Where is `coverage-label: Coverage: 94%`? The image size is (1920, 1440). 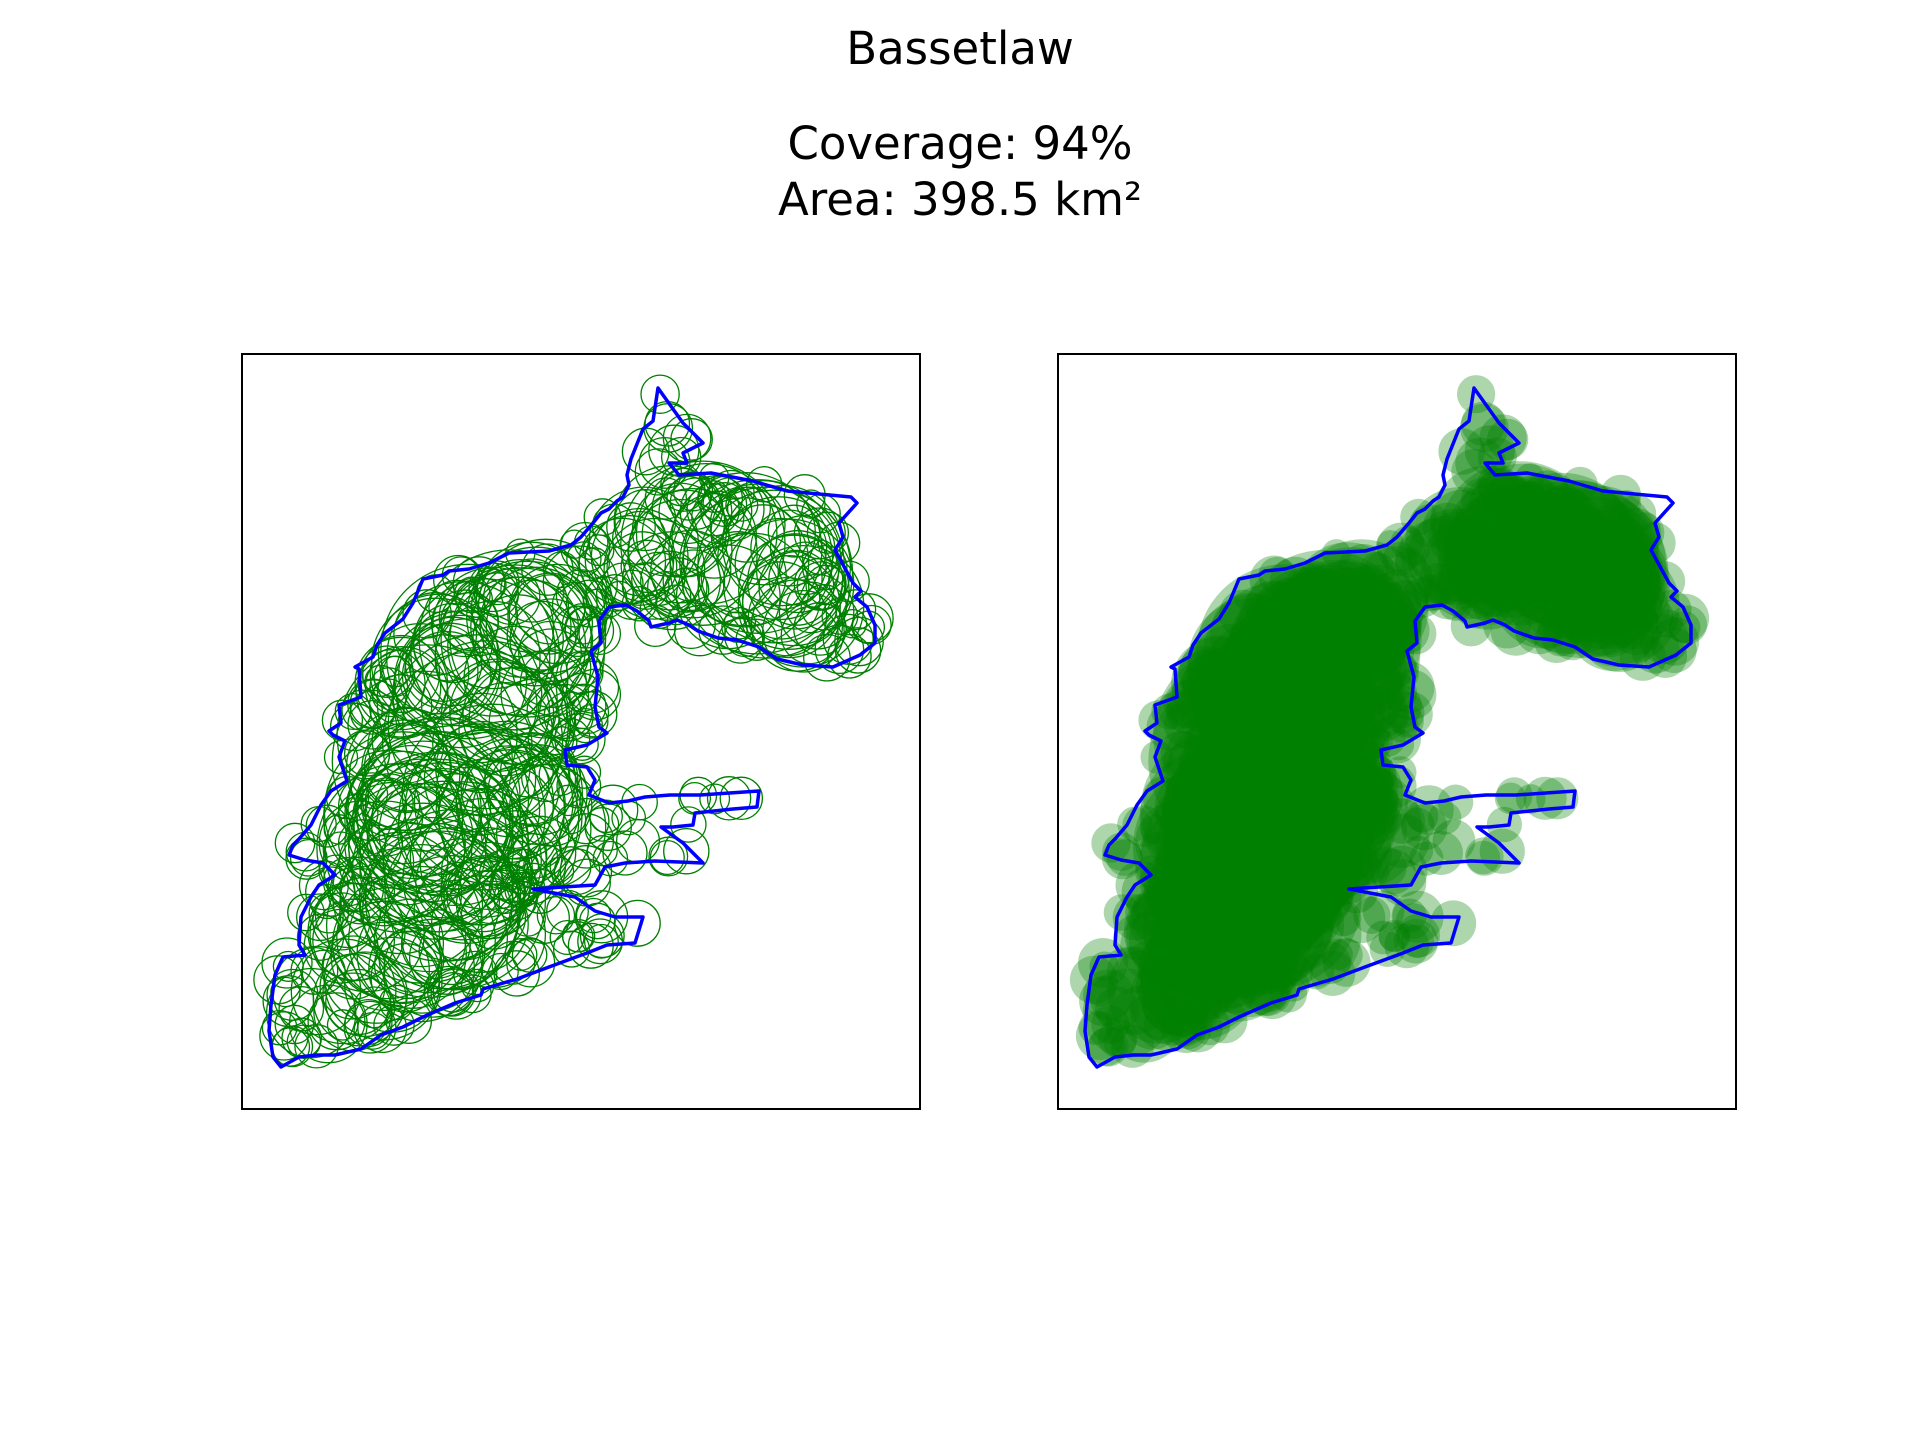
coverage-label: Coverage: 94% is located at coordinates (960, 143).